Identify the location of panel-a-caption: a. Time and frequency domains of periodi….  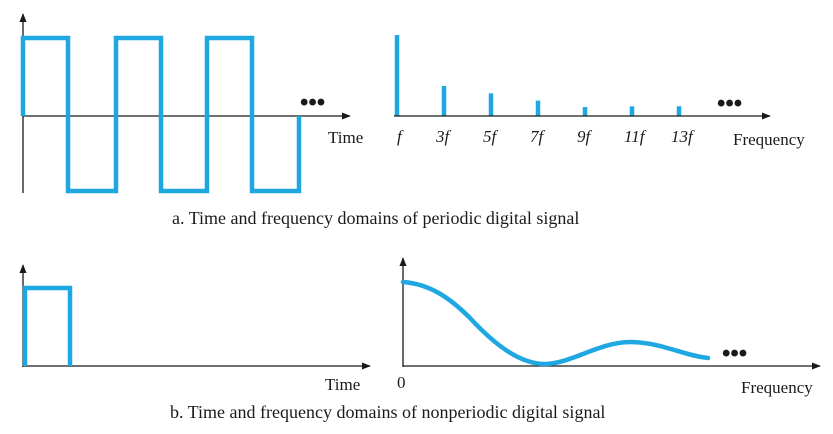
(375, 218).